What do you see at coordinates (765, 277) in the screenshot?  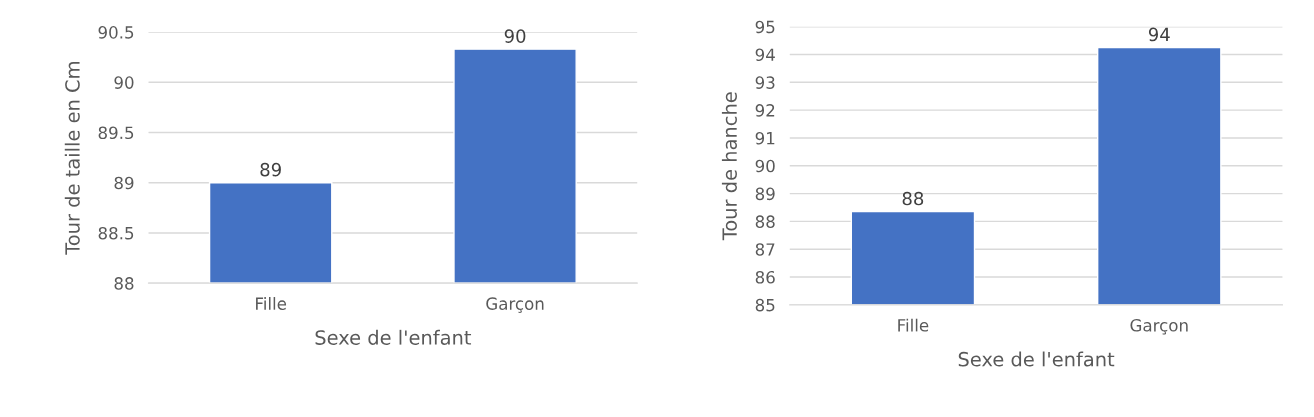 I see `y-tick-label: 86` at bounding box center [765, 277].